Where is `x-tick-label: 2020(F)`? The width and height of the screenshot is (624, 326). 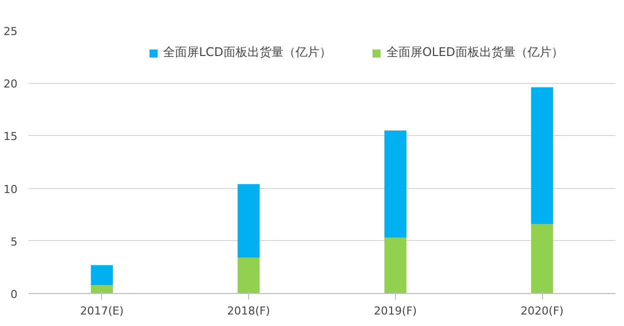 x-tick-label: 2020(F) is located at coordinates (542, 311).